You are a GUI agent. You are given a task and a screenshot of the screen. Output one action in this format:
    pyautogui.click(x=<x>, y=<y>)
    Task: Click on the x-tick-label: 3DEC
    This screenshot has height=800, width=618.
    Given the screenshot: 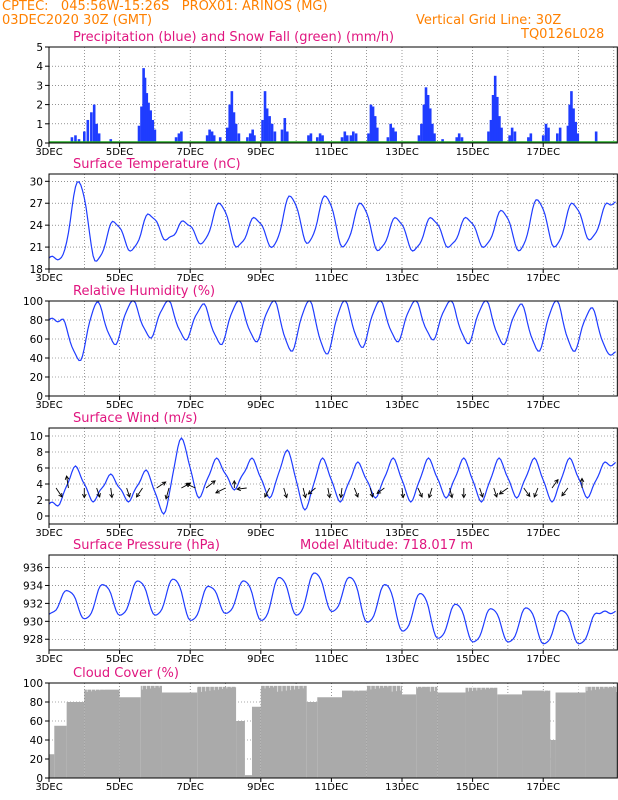 What is the action you would take?
    pyautogui.click(x=48, y=278)
    